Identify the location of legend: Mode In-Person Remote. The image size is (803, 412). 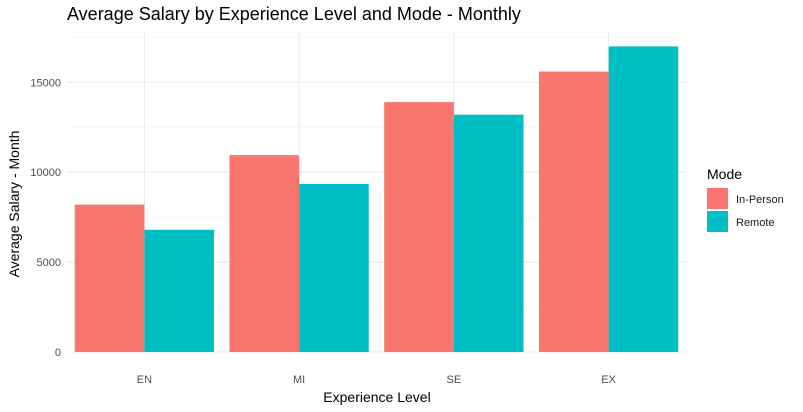
(745, 199).